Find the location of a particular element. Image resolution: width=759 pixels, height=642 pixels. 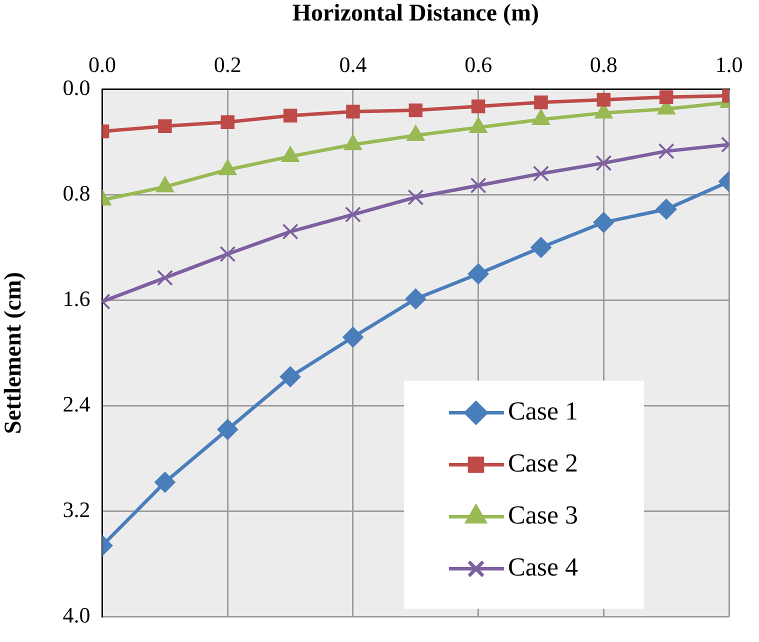

x-tick-label: 0.2 is located at coordinates (228, 64).